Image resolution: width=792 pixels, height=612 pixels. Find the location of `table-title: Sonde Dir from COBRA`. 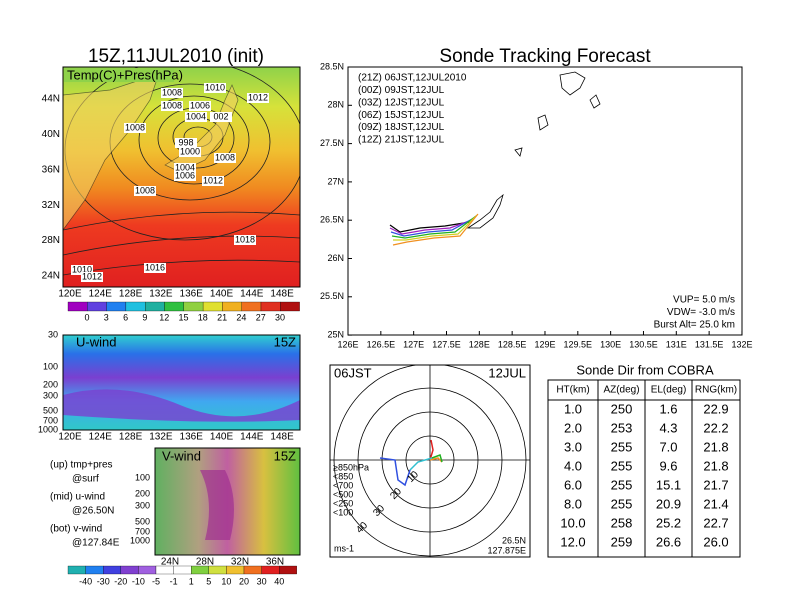

table-title: Sonde Dir from COBRA is located at coordinates (645, 369).